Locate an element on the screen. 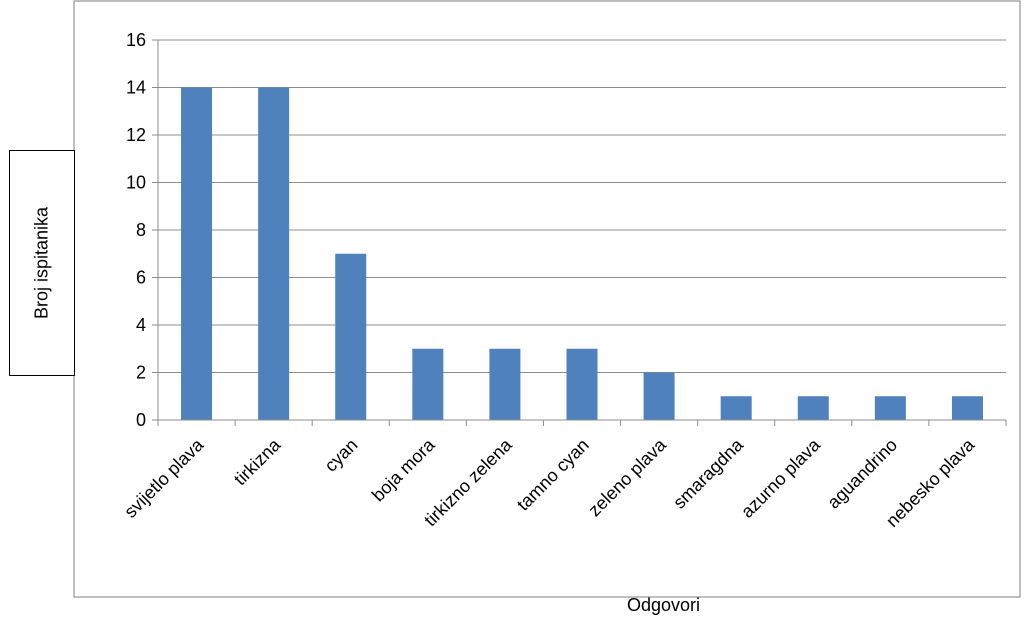  y-tick-label: 12 is located at coordinates (136, 135).